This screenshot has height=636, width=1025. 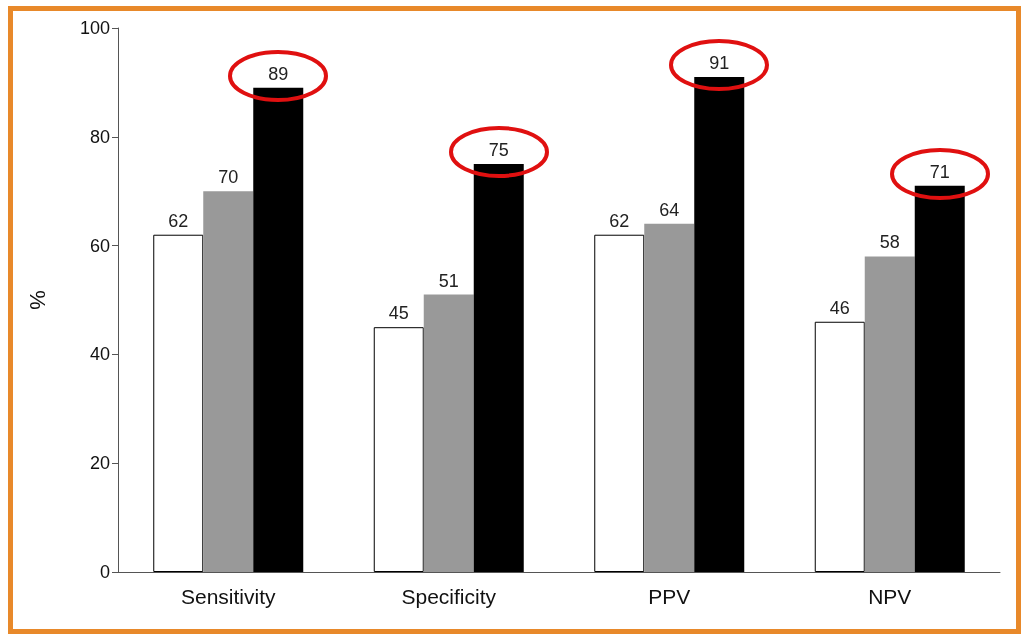 I want to click on data-label: 45, so click(x=398, y=313).